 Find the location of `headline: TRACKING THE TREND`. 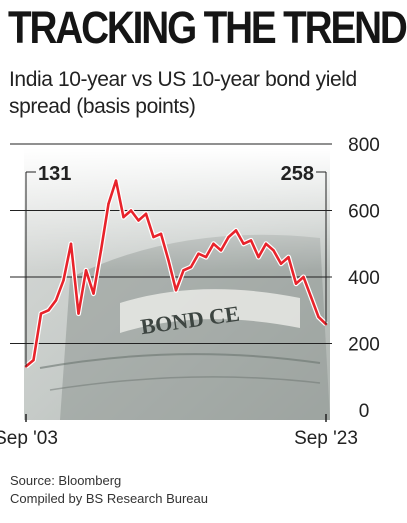

headline: TRACKING THE TREND is located at coordinates (207, 27).